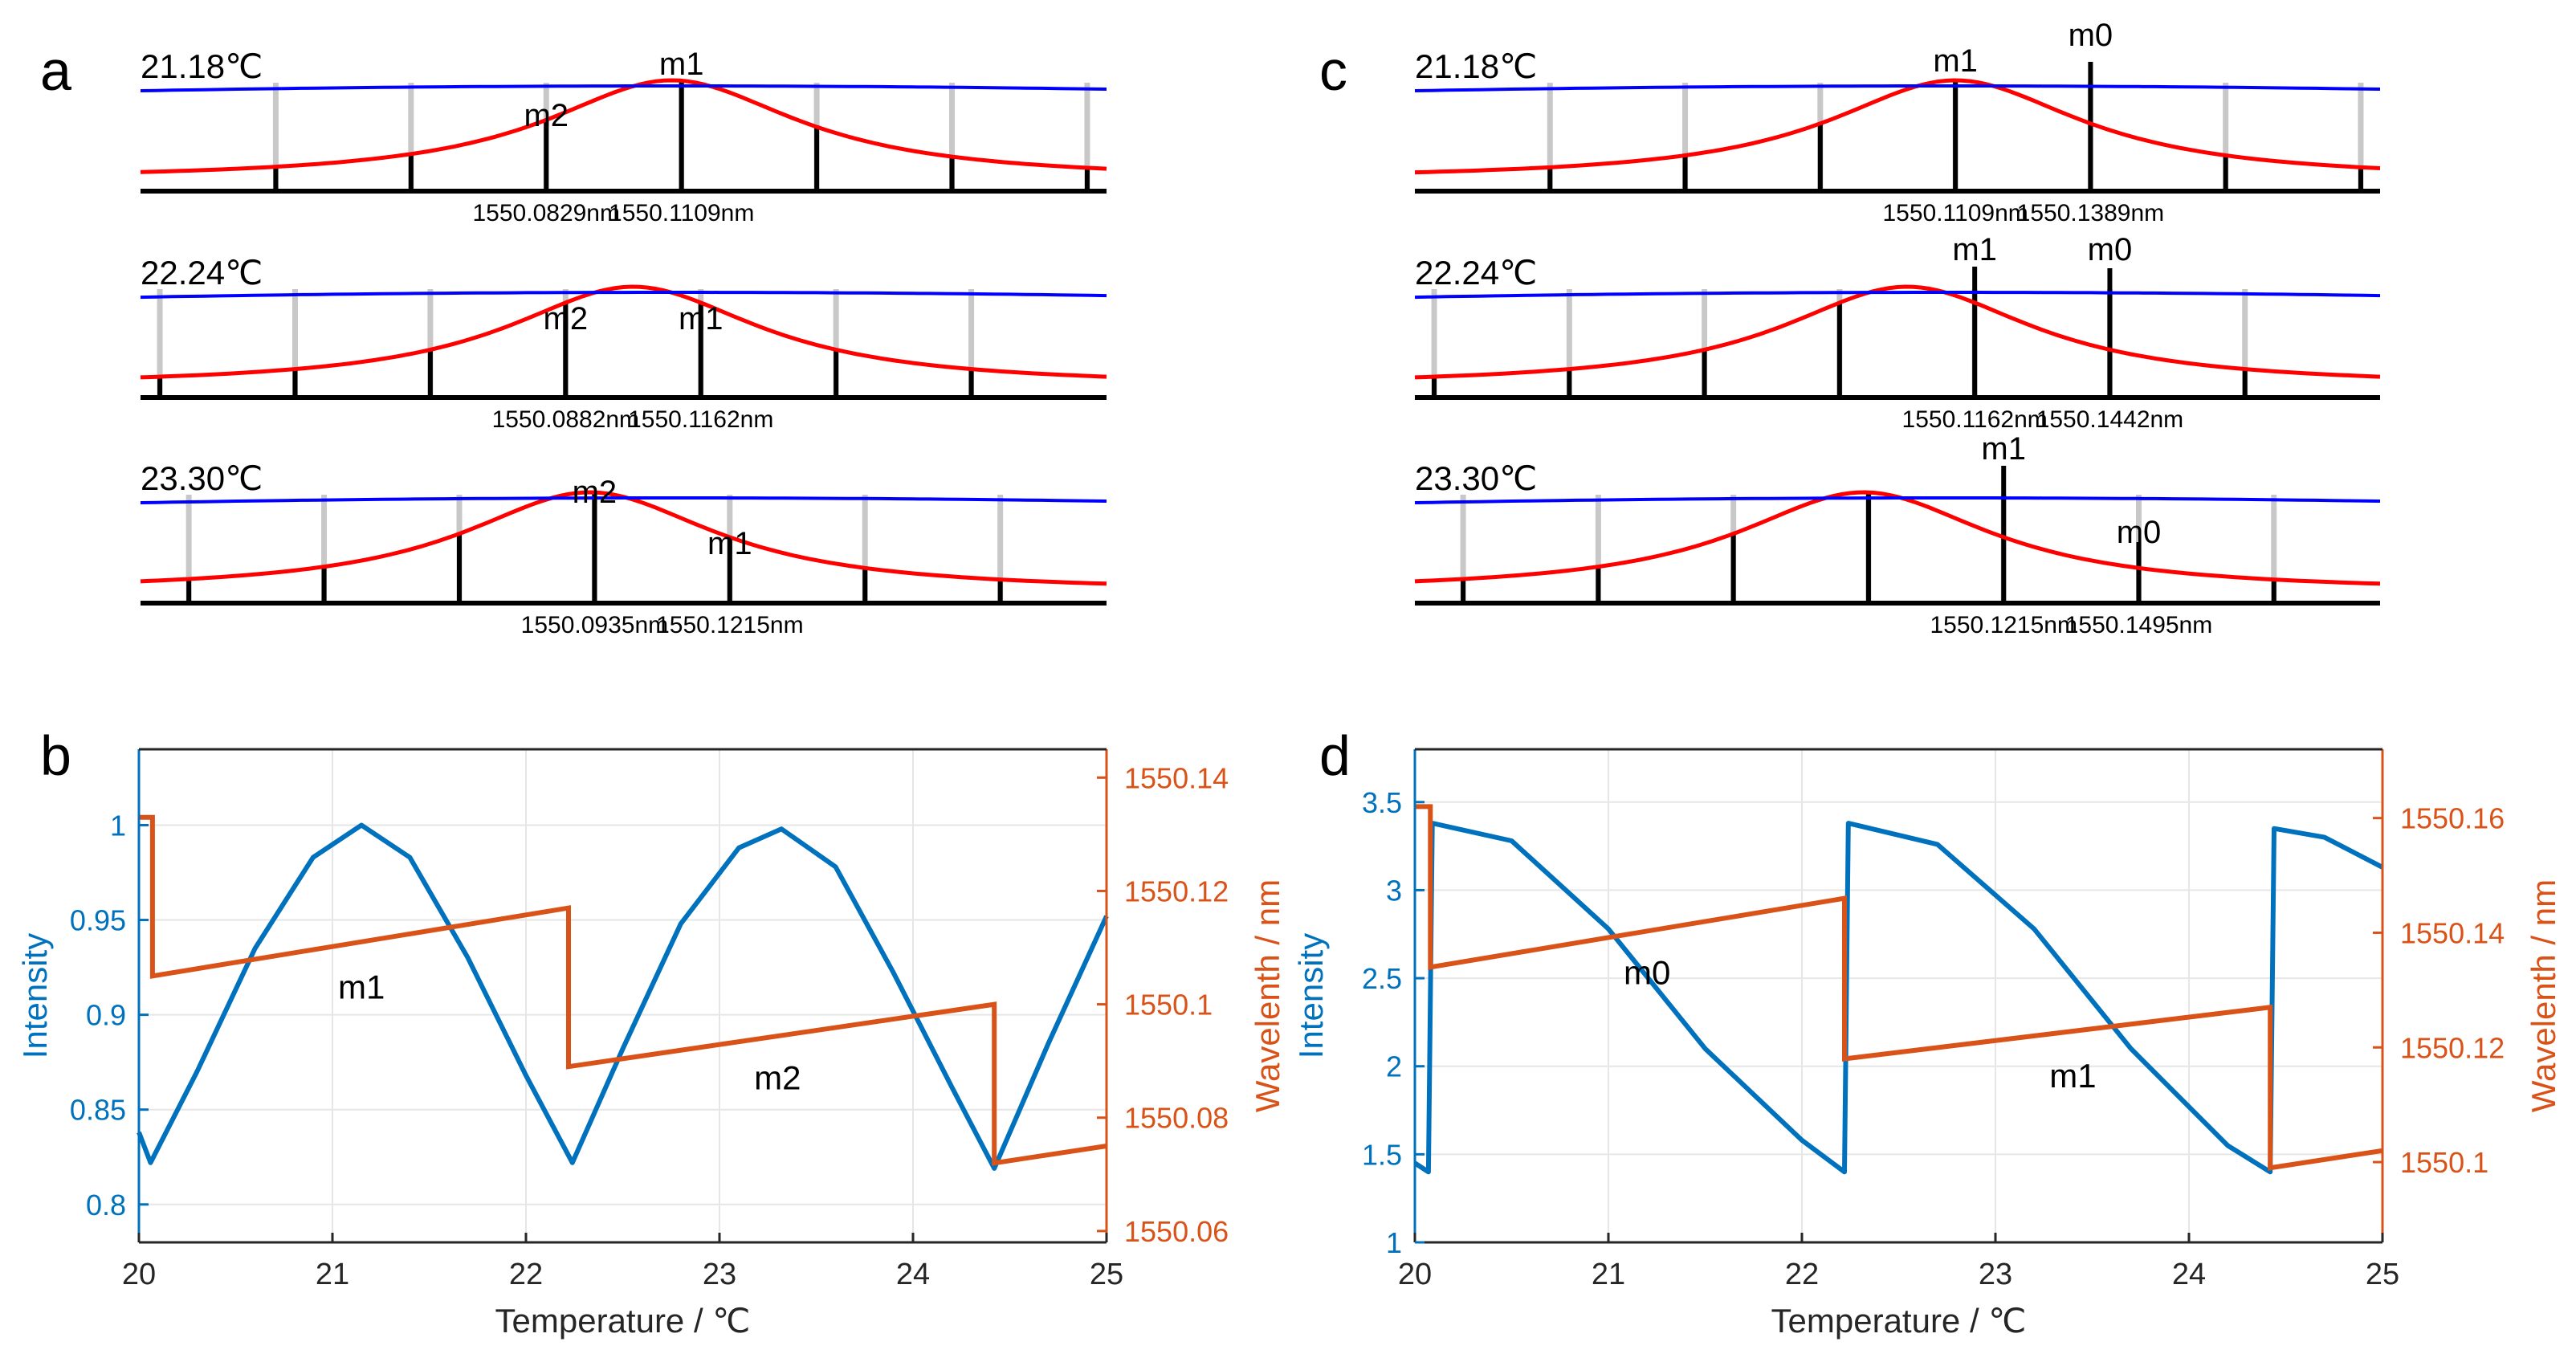 The height and width of the screenshot is (1358, 2576). I want to click on wavelength-label: 1550.1495nm, so click(2139, 625).